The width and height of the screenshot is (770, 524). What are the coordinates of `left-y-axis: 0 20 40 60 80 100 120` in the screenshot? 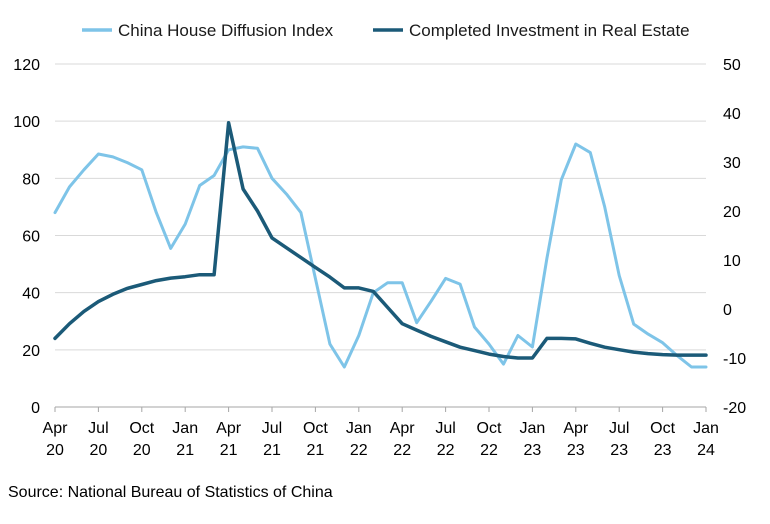 It's located at (26, 237).